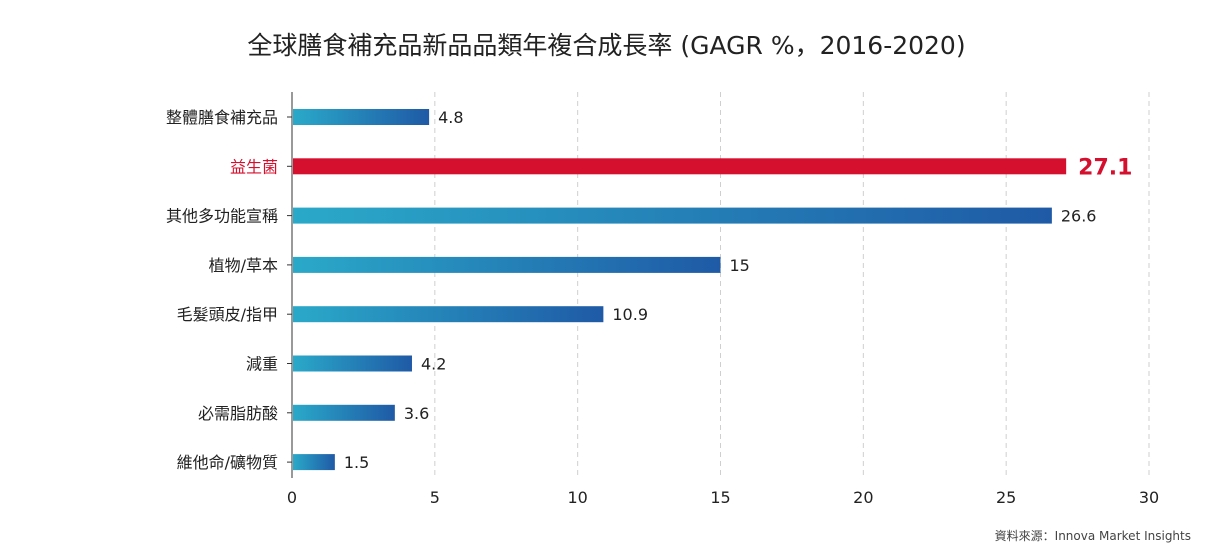 This screenshot has height=549, width=1213. What do you see at coordinates (1105, 167) in the screenshot?
I see `value-label: 27.1` at bounding box center [1105, 167].